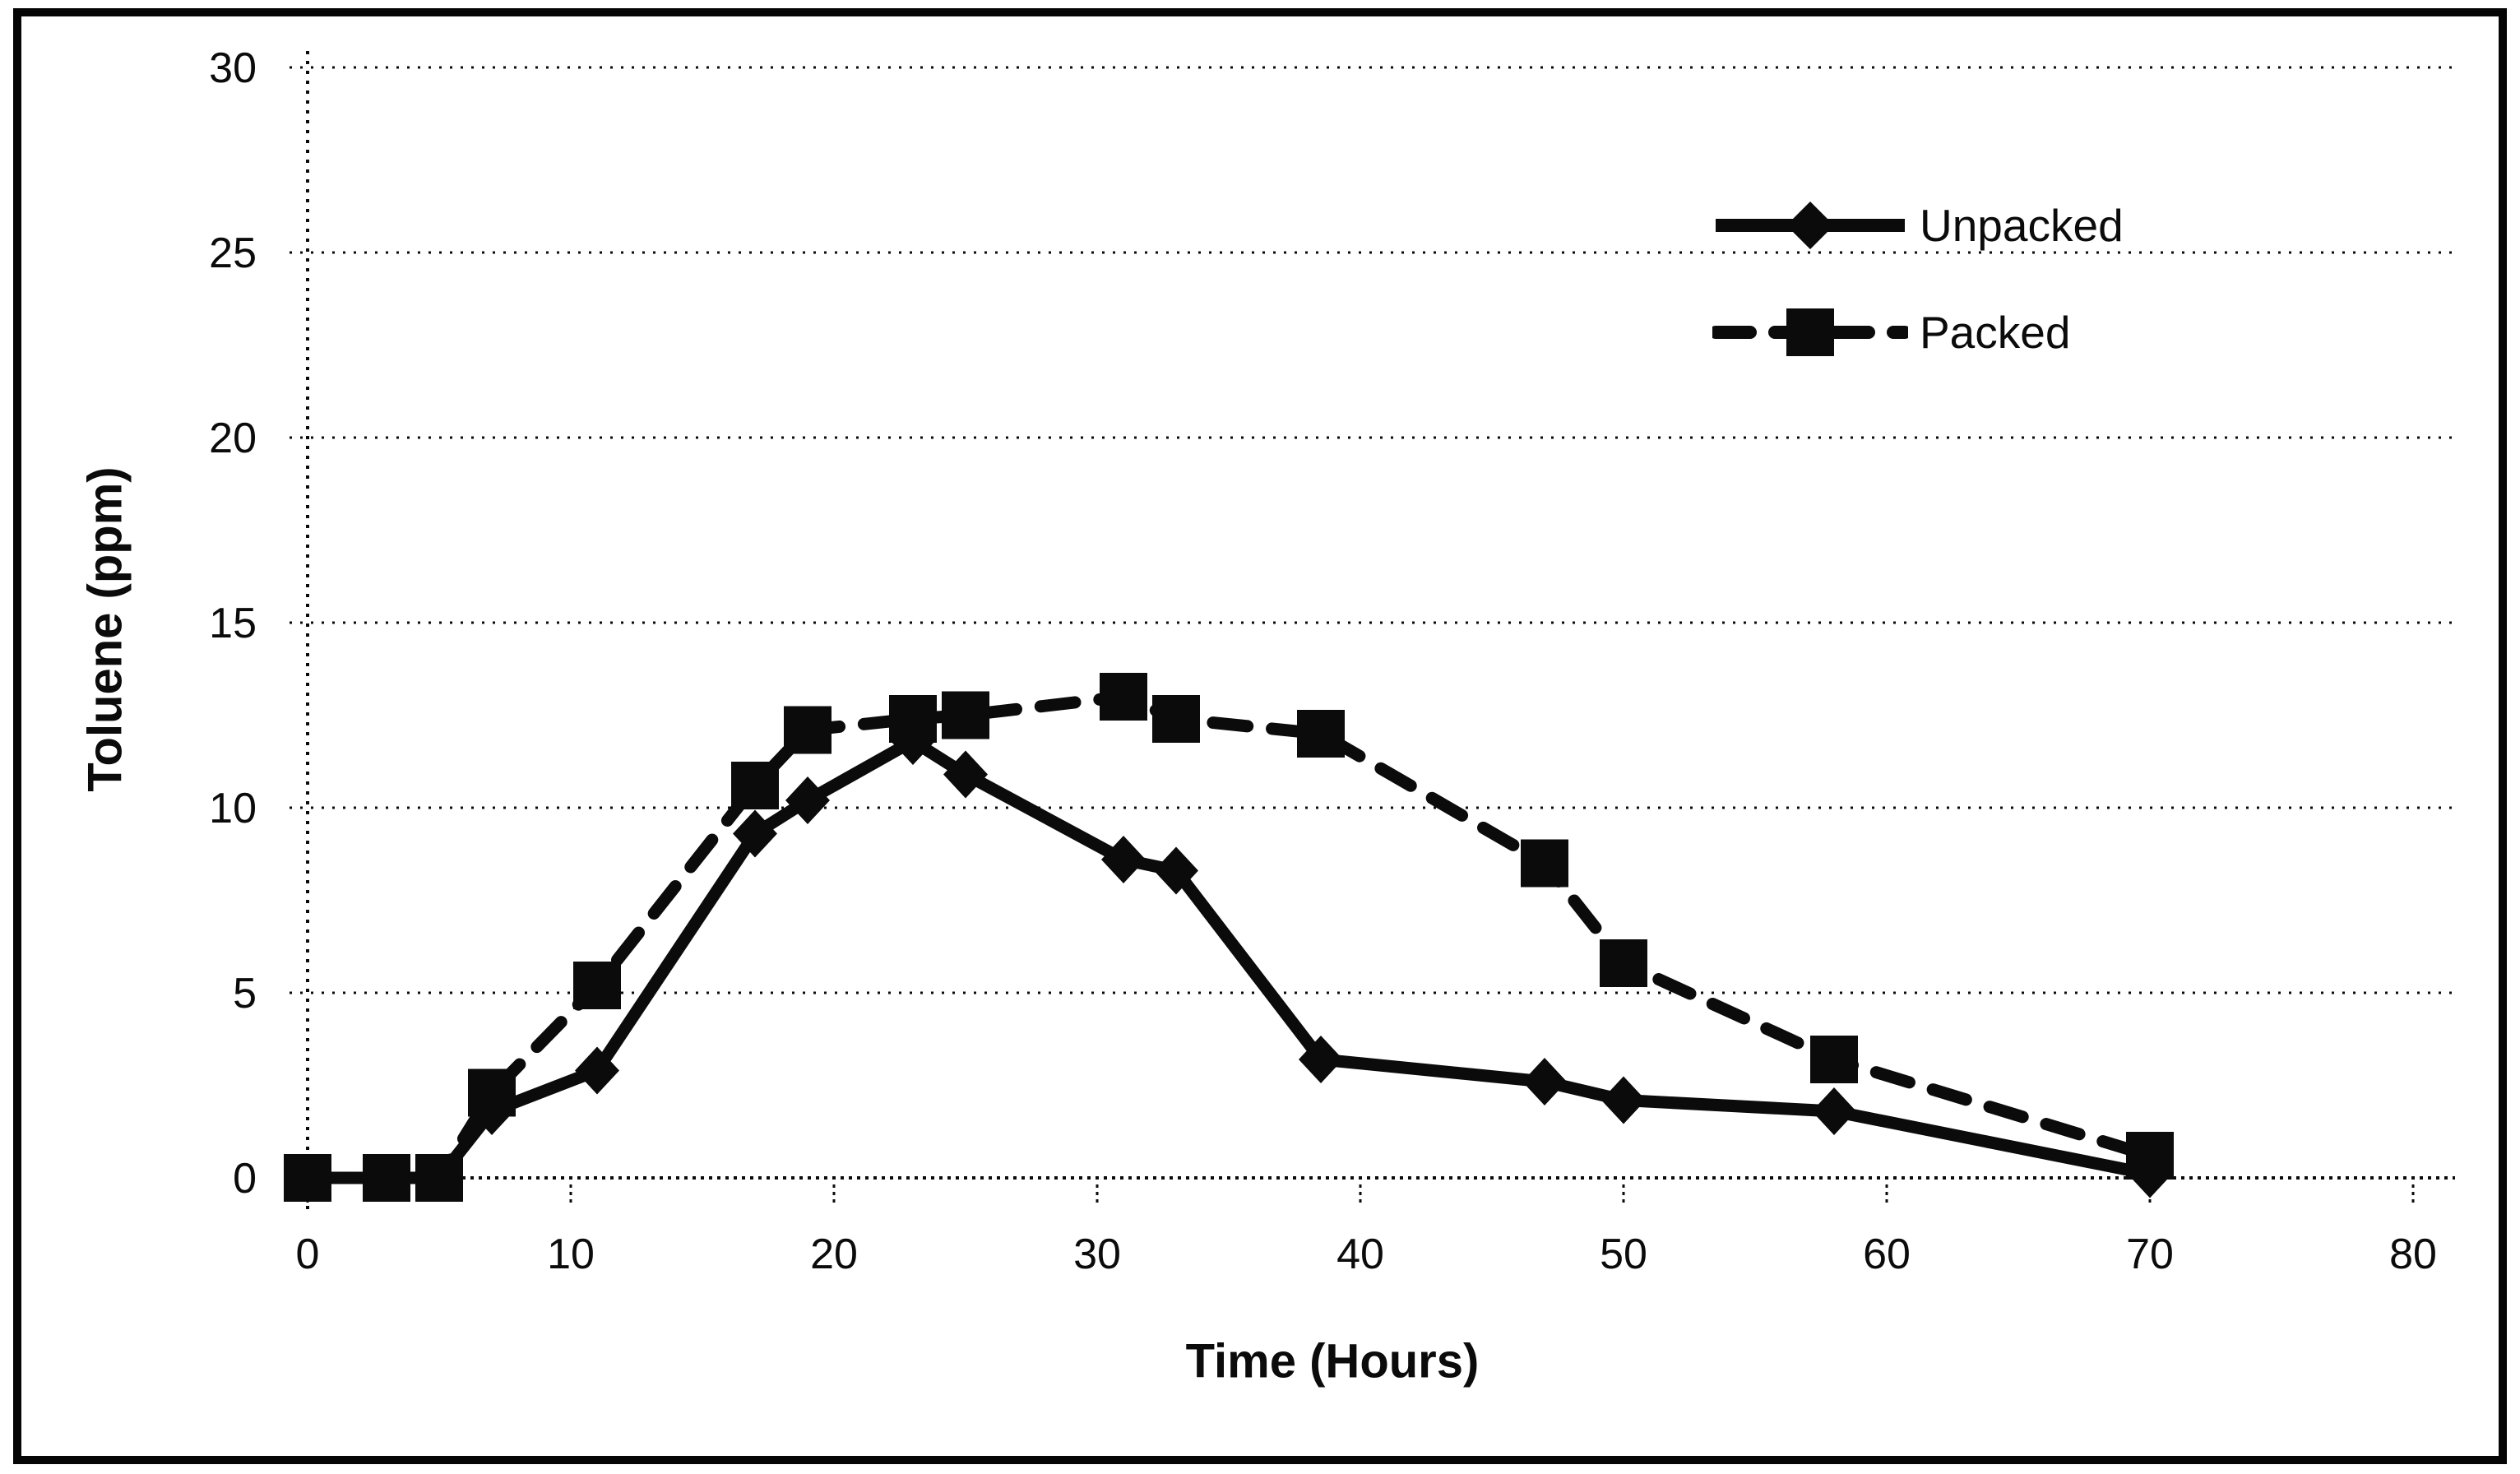  Describe the element at coordinates (233, 68) in the screenshot. I see `y-tick-label-30: 30` at that location.